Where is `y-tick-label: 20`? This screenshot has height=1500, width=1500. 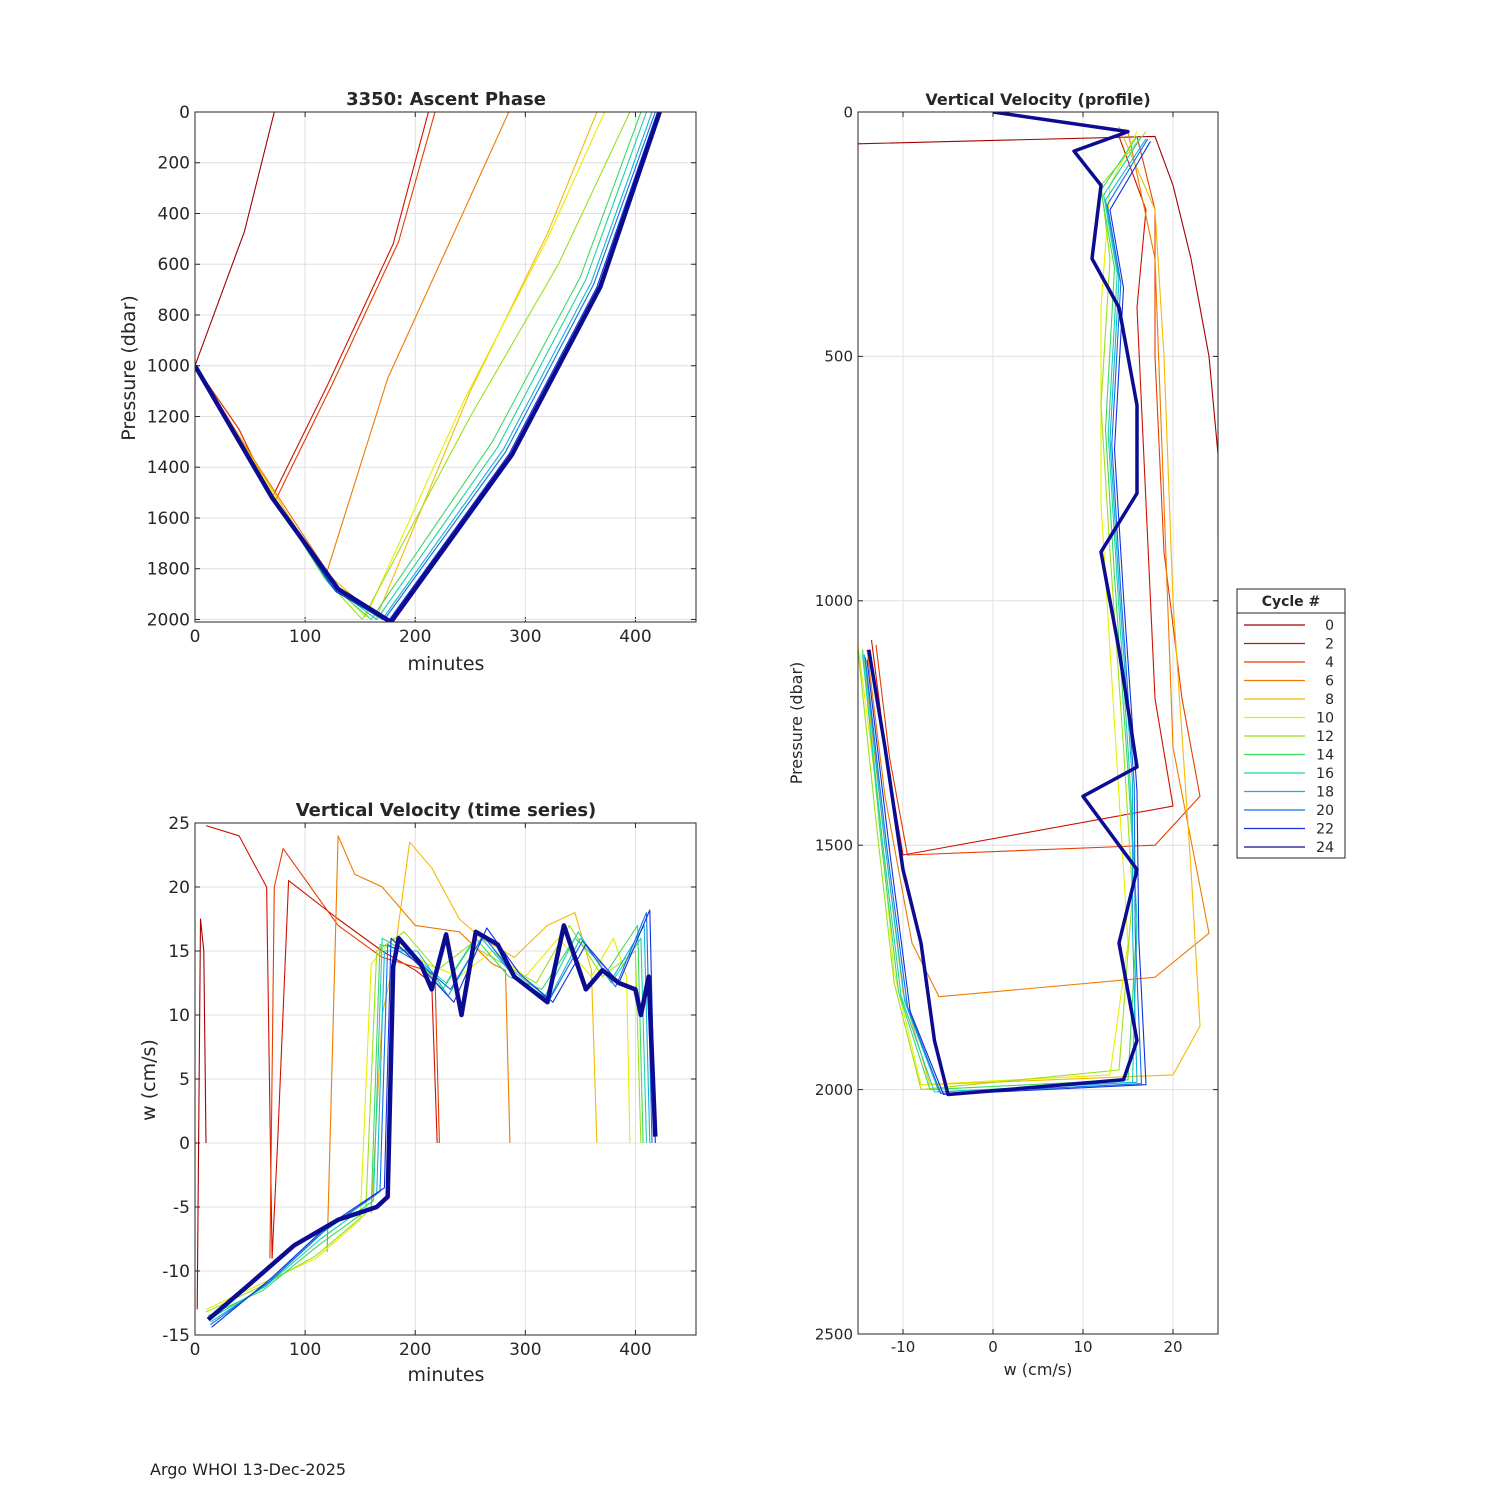
y-tick-label: 20 is located at coordinates (179, 888).